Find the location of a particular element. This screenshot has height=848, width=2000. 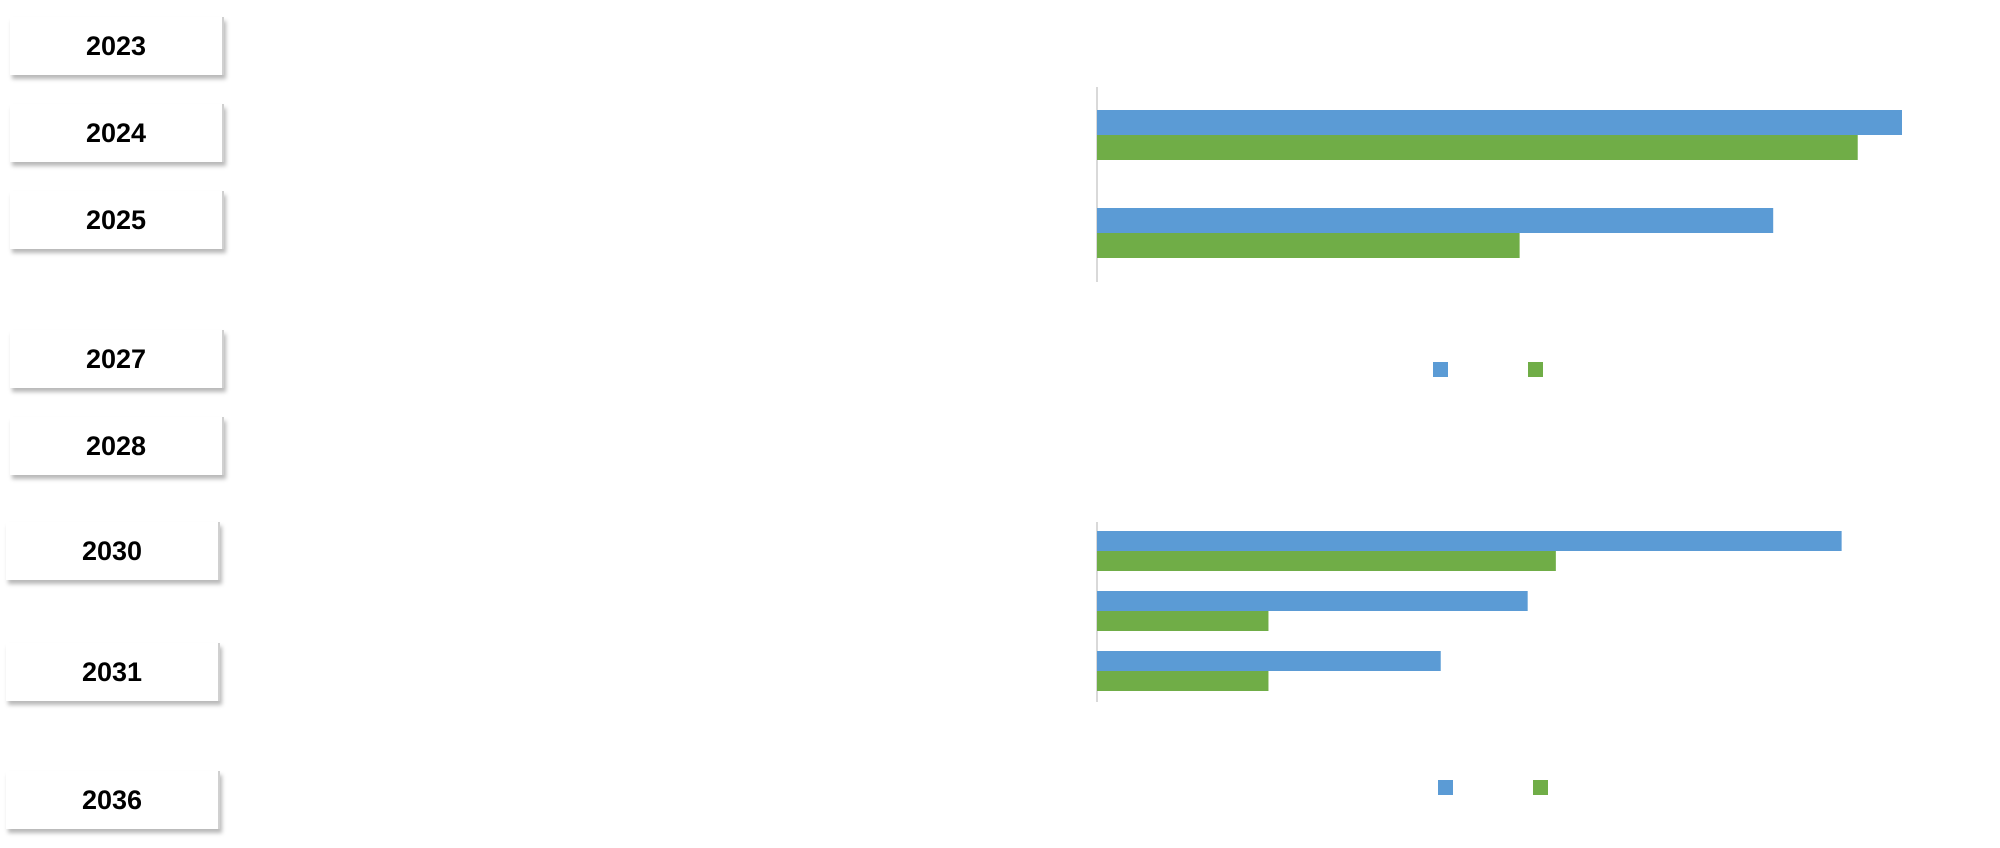

year-tab-2023: 2023 is located at coordinates (117, 46).